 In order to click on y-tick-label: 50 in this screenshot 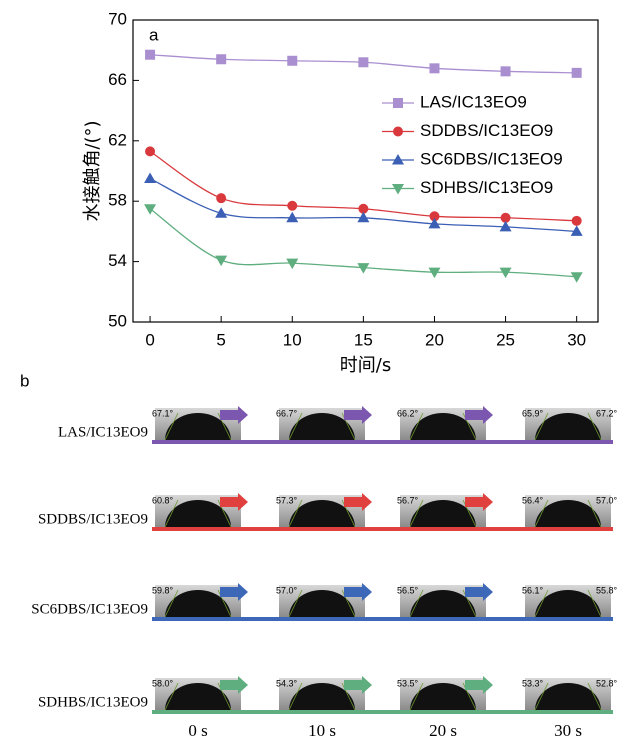, I will do `click(117, 320)`.